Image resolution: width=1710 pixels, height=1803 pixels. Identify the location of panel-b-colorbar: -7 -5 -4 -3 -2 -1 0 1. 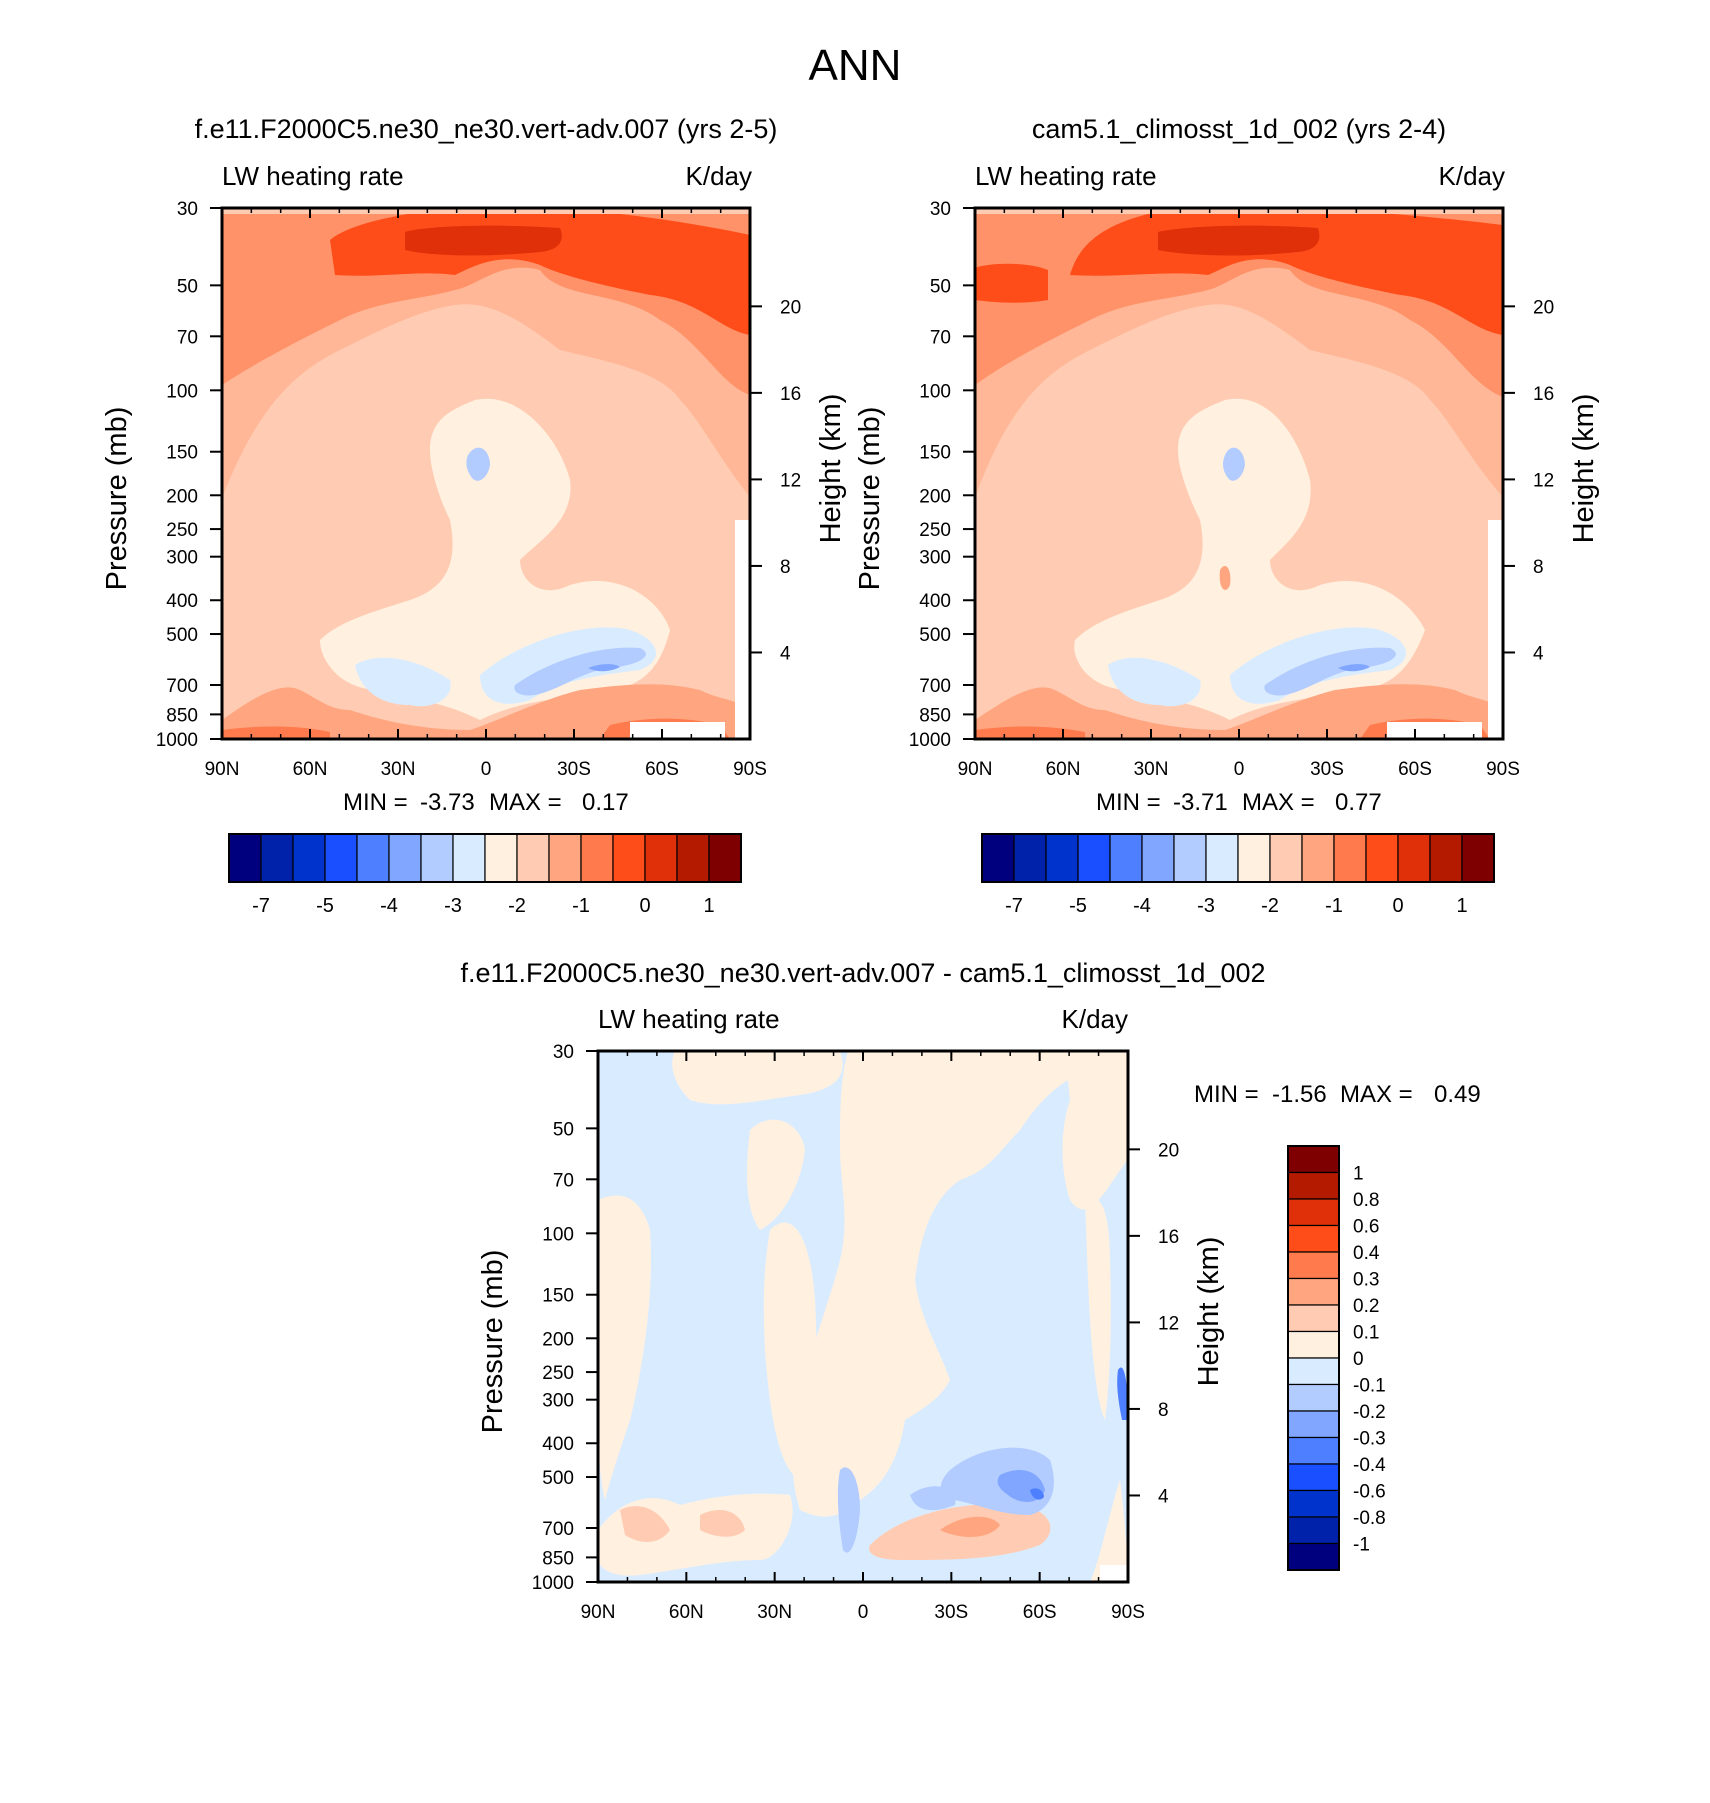
(1238, 875).